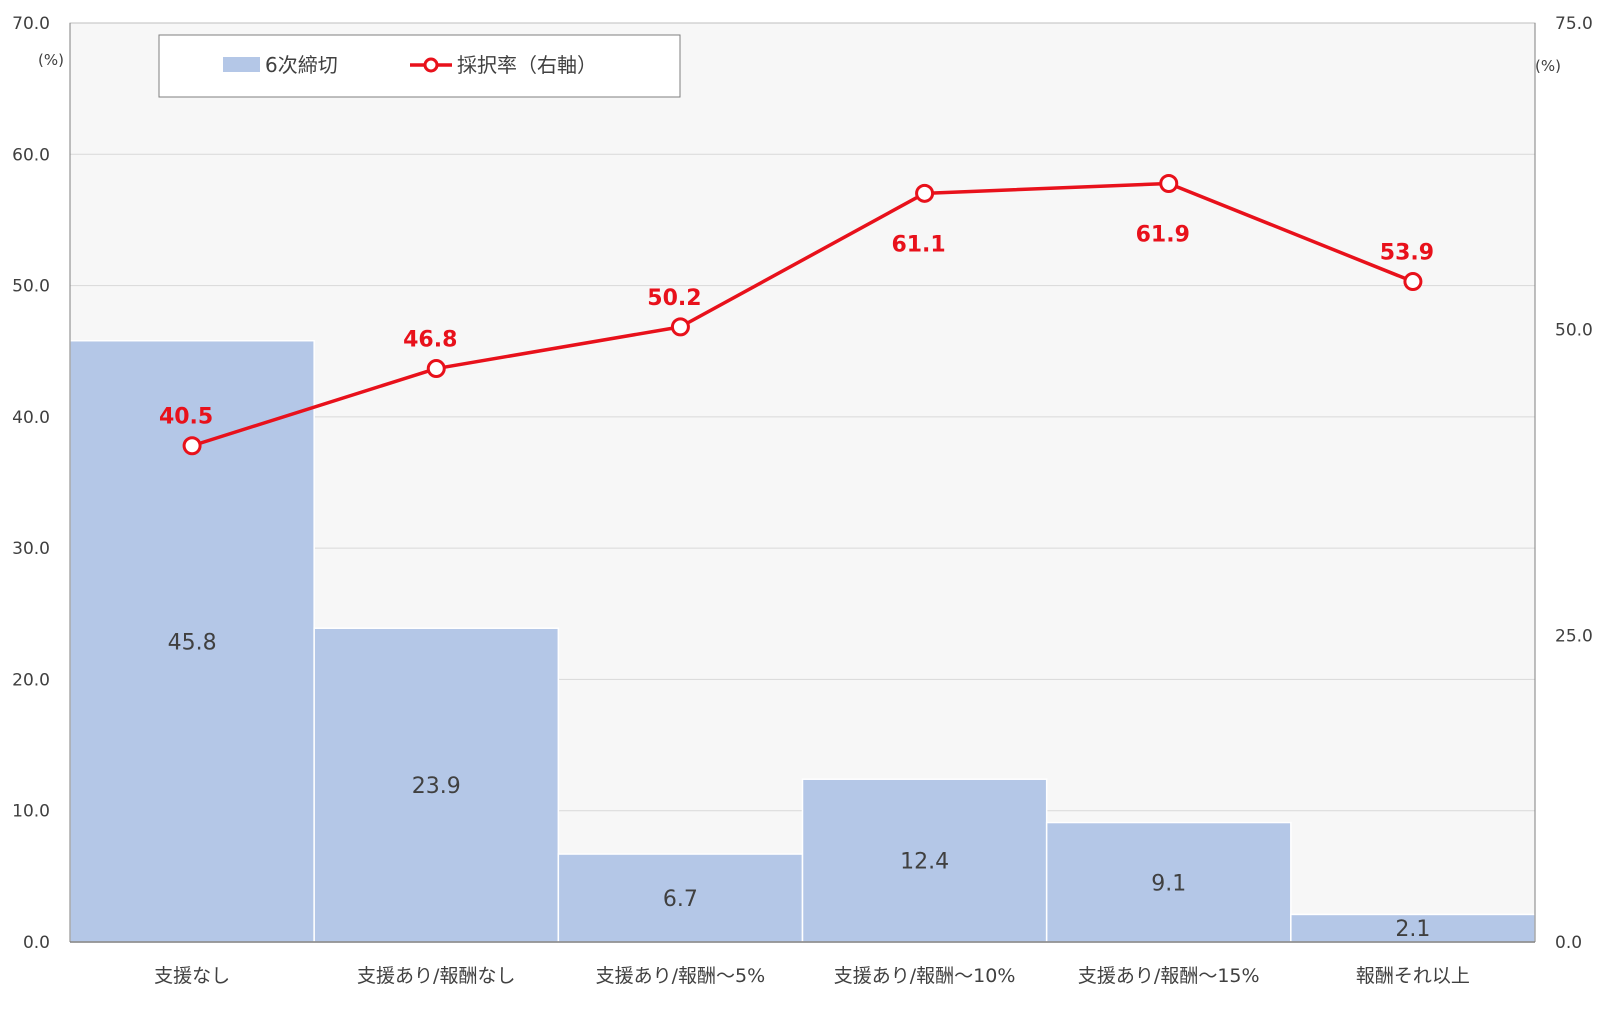 This screenshot has width=1598, height=1010. Describe the element at coordinates (674, 298) in the screenshot. I see `rate-data-label: 50.2` at that location.